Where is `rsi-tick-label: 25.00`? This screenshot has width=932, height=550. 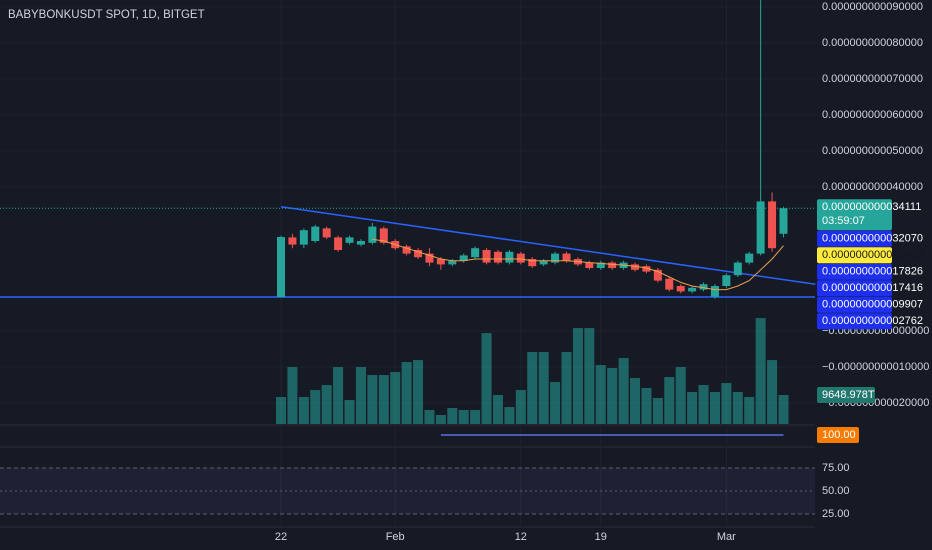 rsi-tick-label: 25.00 is located at coordinates (836, 514).